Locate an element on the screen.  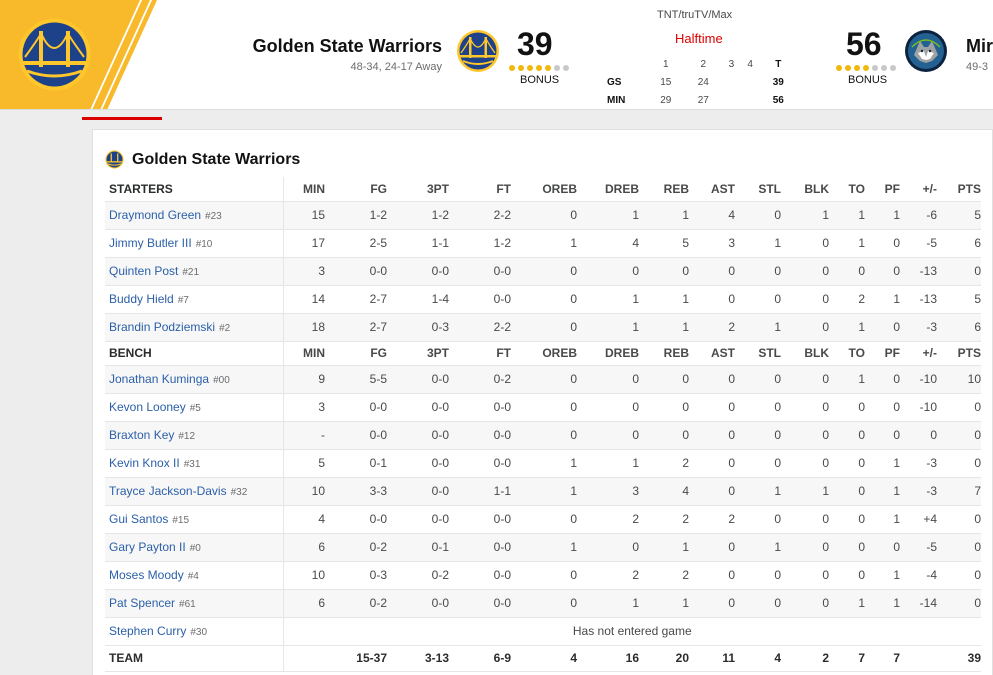
home-team-info: Mir 49-3 is located at coordinates (979, 54).